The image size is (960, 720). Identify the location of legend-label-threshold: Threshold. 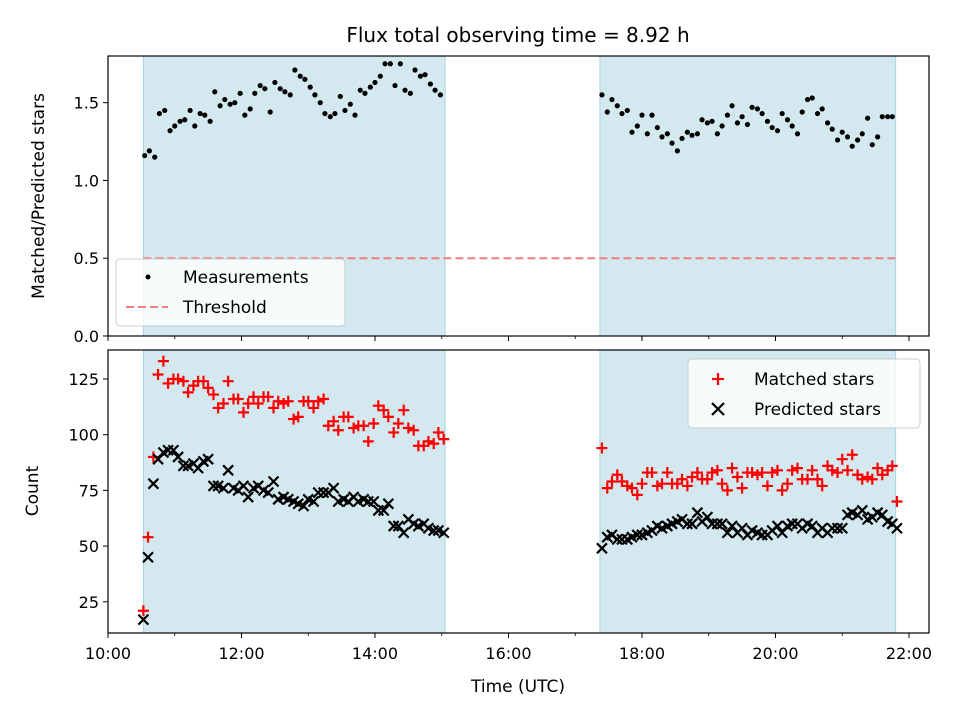
(224, 308).